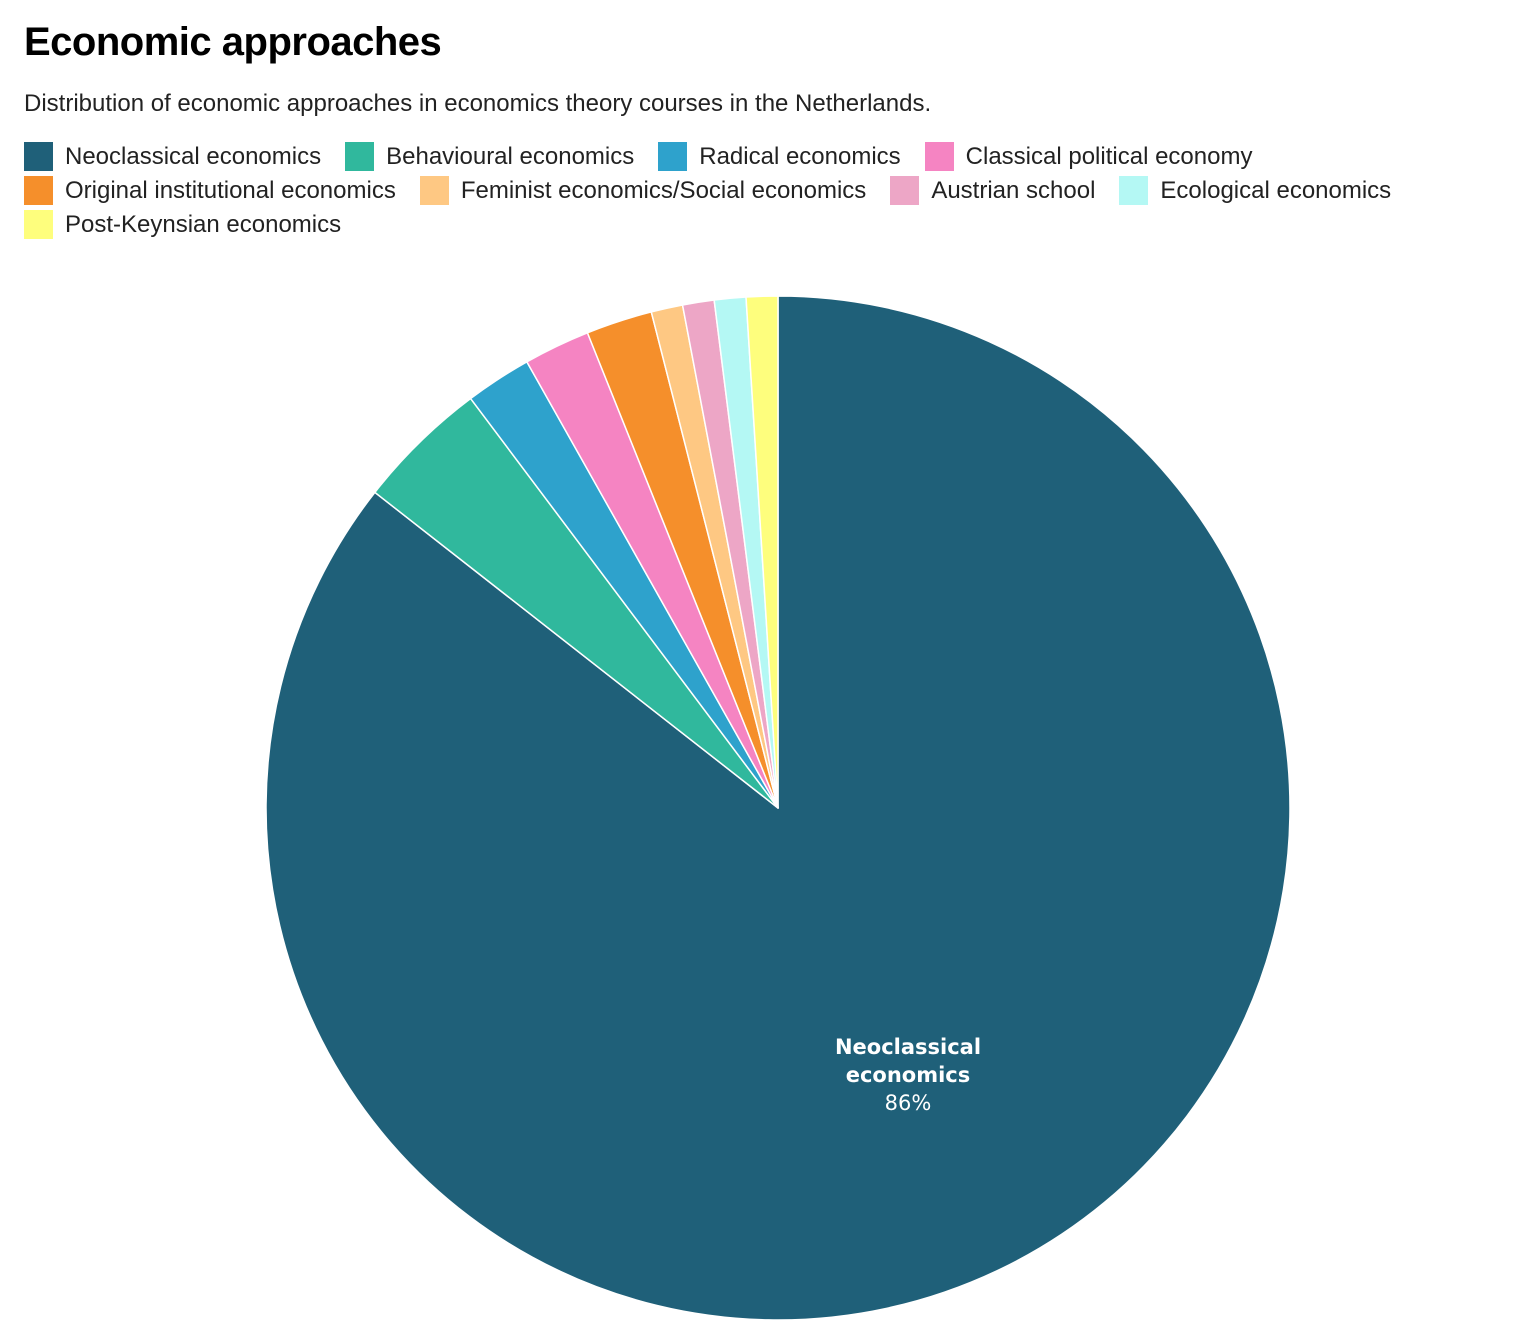 This screenshot has height=1340, width=1536. I want to click on legend-item-behavioural-economics: Behavioural economics, so click(489, 156).